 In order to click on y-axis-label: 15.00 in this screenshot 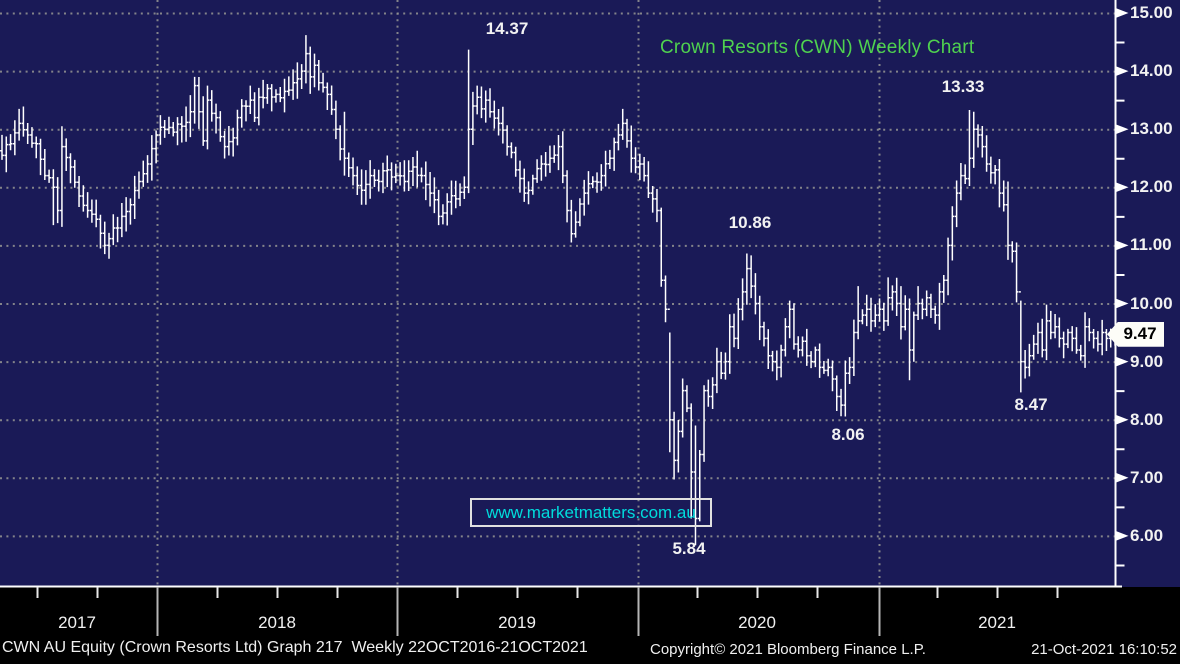, I will do `click(1151, 12)`.